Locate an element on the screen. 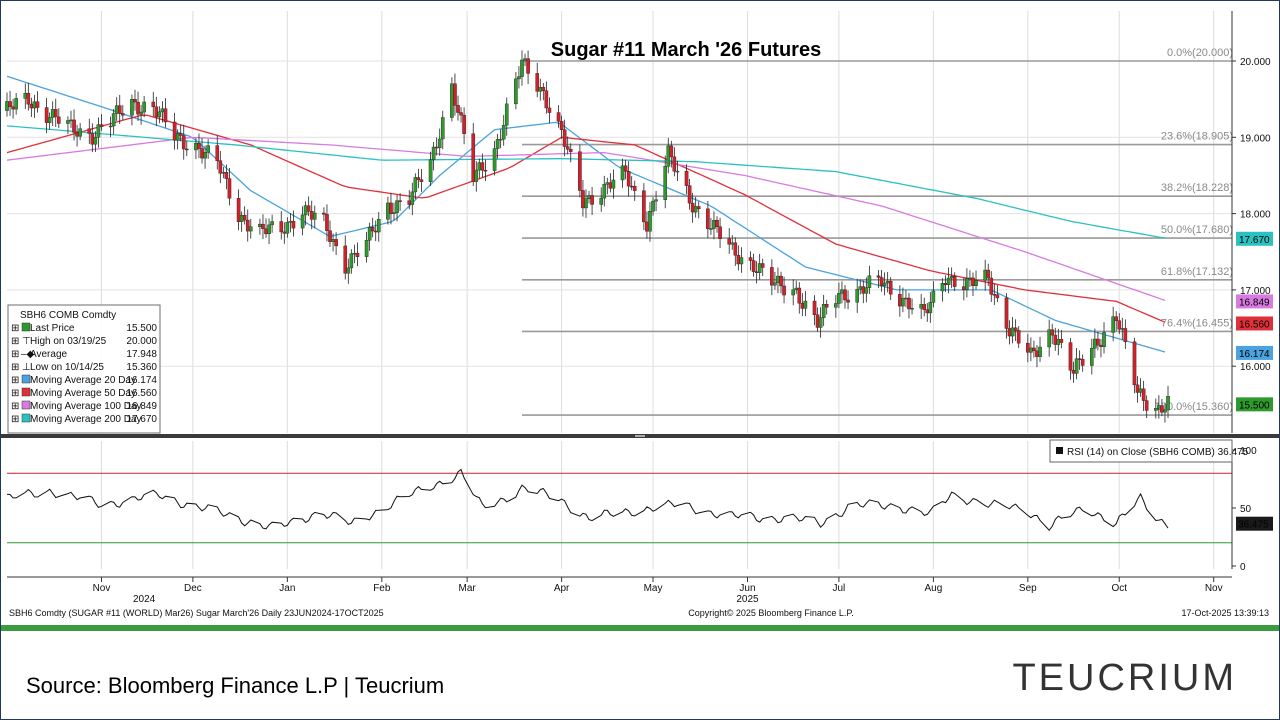  ma-line is located at coordinates (586, 182).